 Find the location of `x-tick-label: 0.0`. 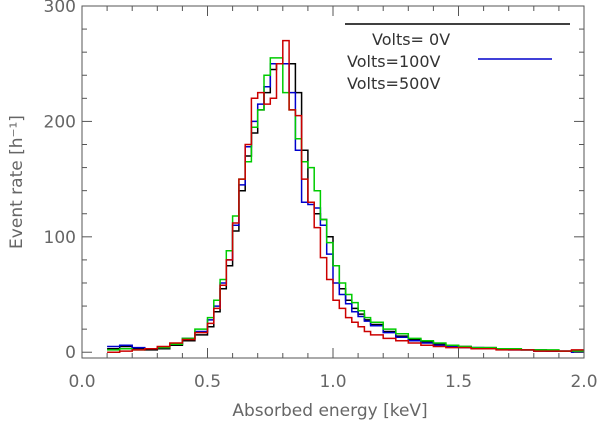

x-tick-label: 0.0 is located at coordinates (81, 382).